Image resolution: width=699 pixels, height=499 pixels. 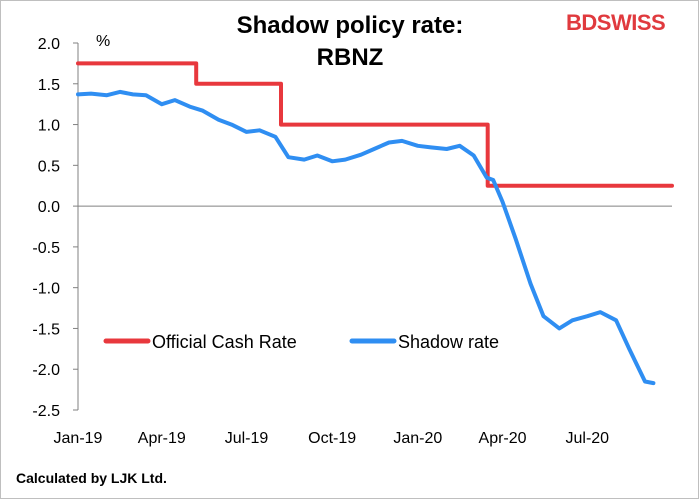 I want to click on x-tick-label: Jul-20, so click(x=587, y=438).